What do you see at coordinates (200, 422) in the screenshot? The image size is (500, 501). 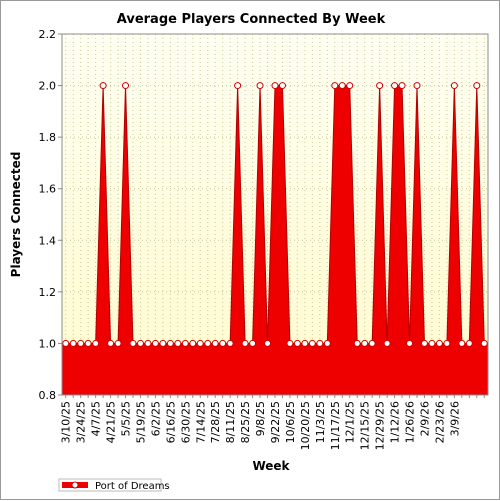 I see `x-tick-label: 7/14/25` at bounding box center [200, 422].